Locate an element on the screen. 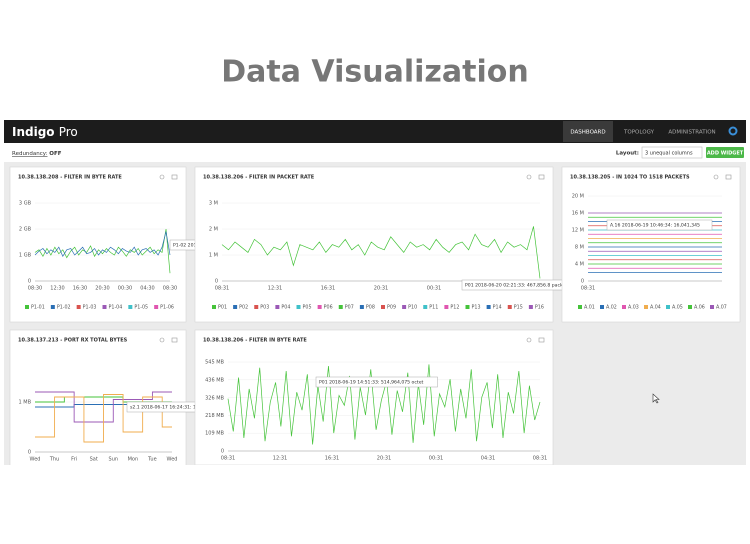  y-tick-label: 1 M is located at coordinates (213, 256).